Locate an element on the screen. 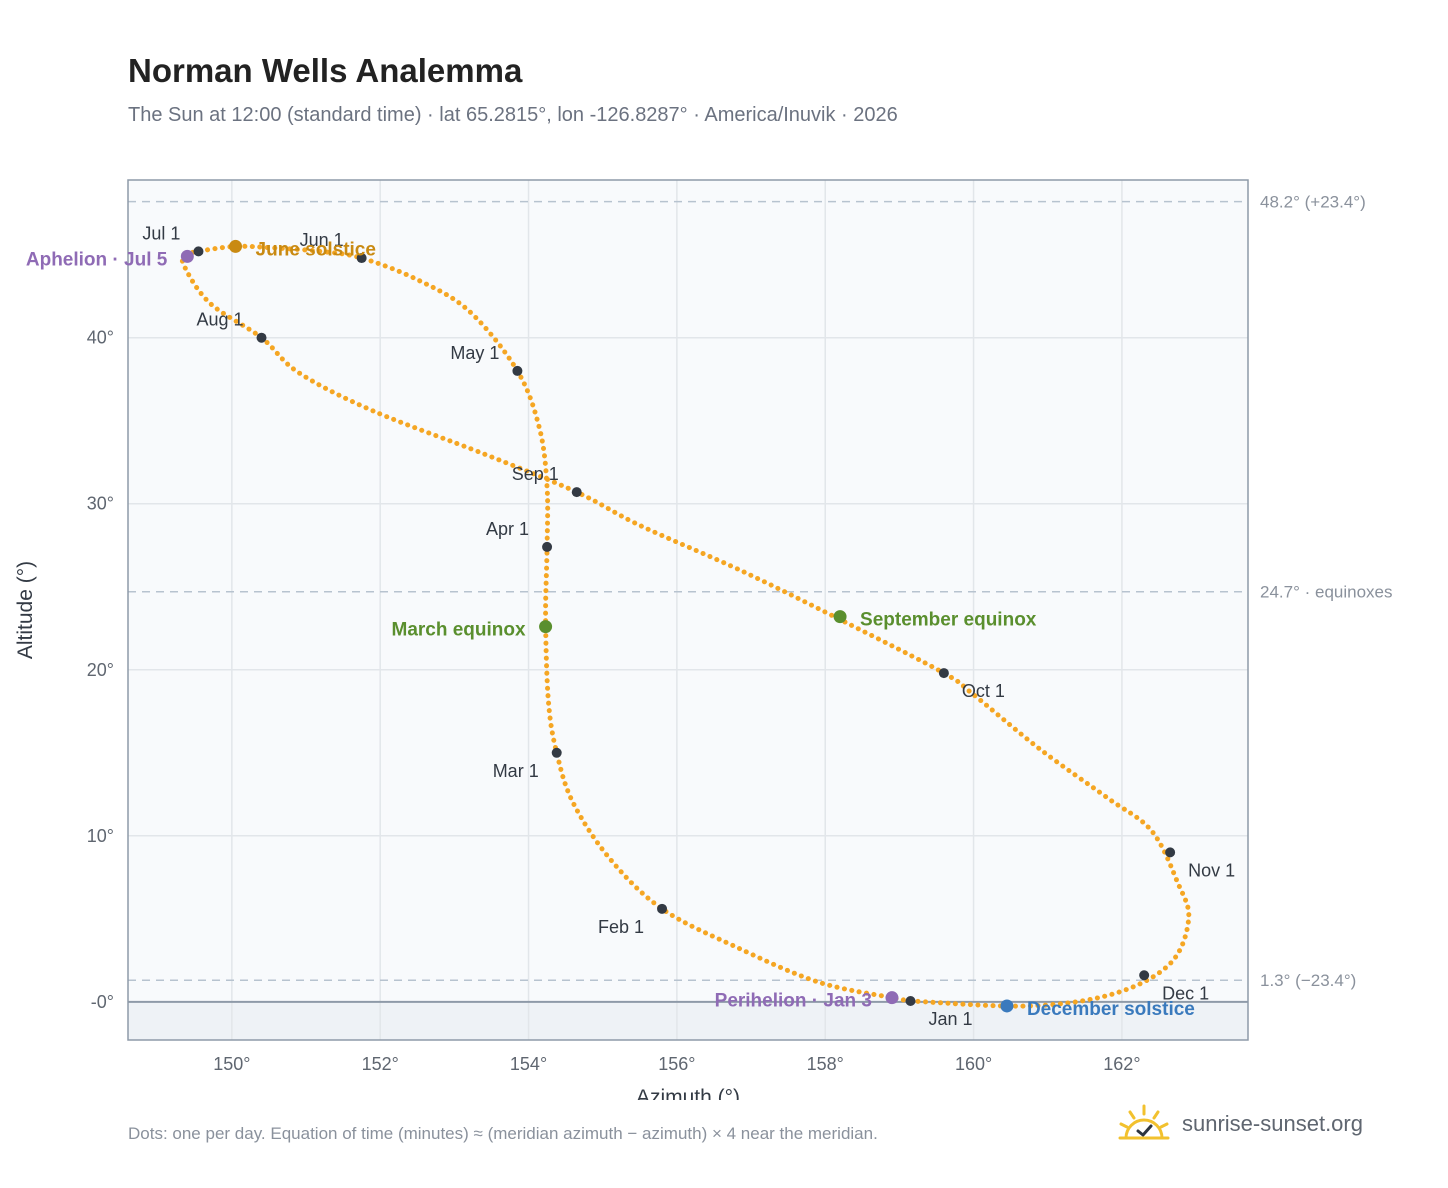  month-label: Jul 1 is located at coordinates (161, 233).